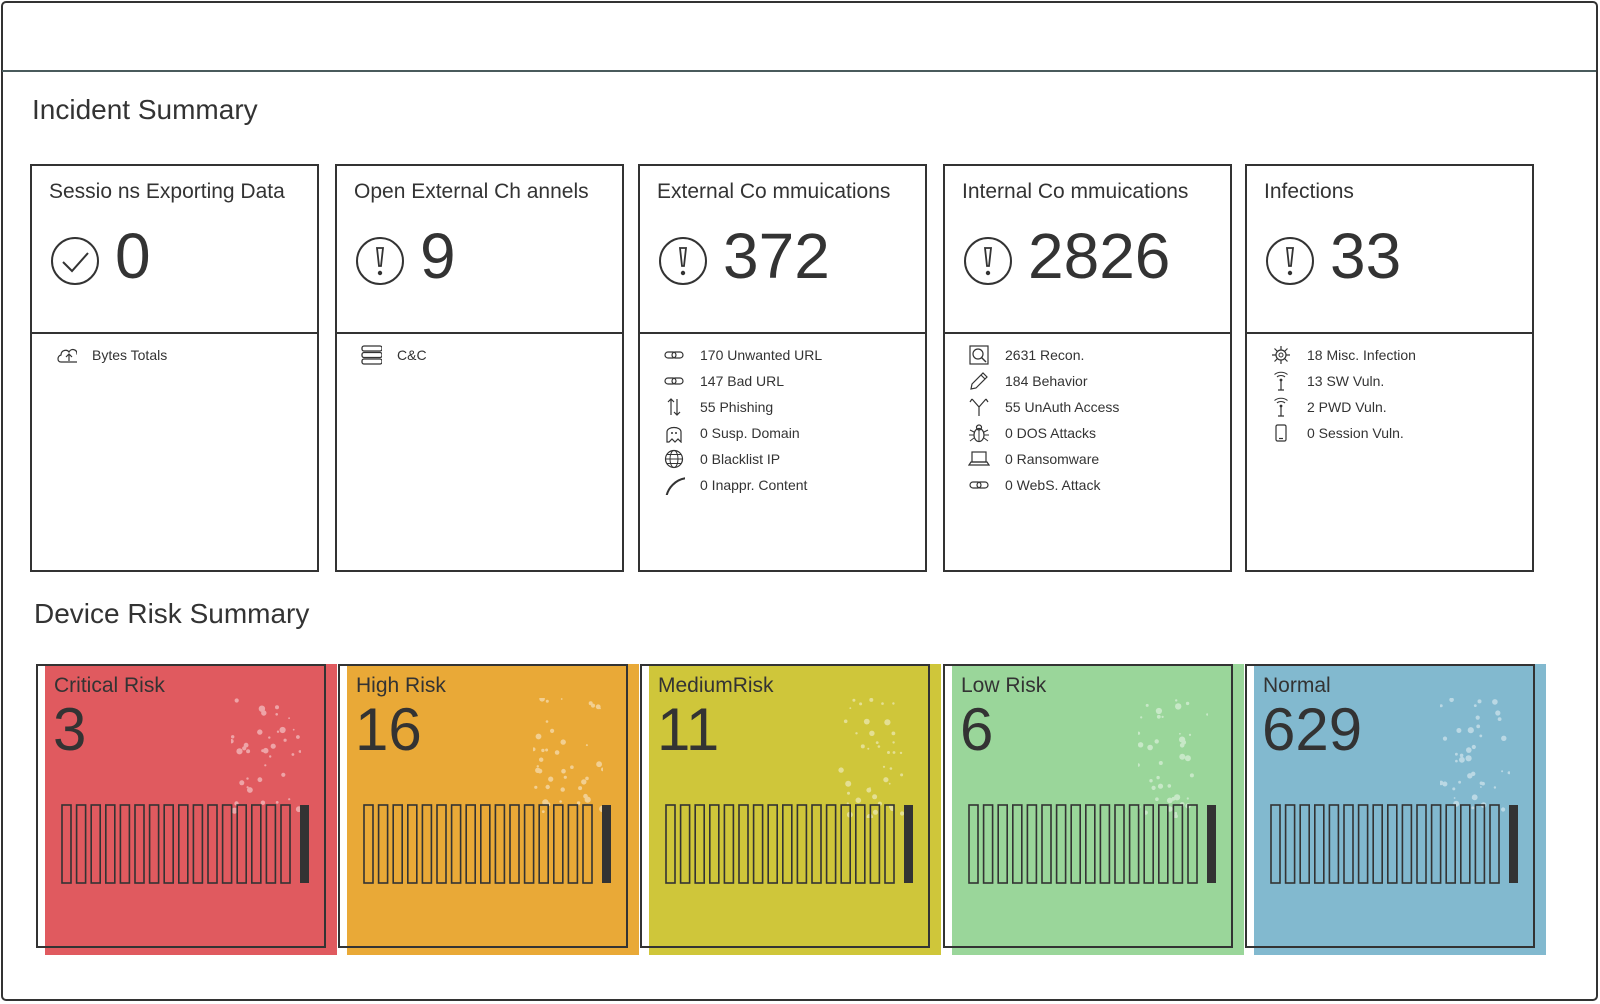  Describe the element at coordinates (754, 485) in the screenshot. I see `list-item-label: 0 Inappr. Content` at that location.